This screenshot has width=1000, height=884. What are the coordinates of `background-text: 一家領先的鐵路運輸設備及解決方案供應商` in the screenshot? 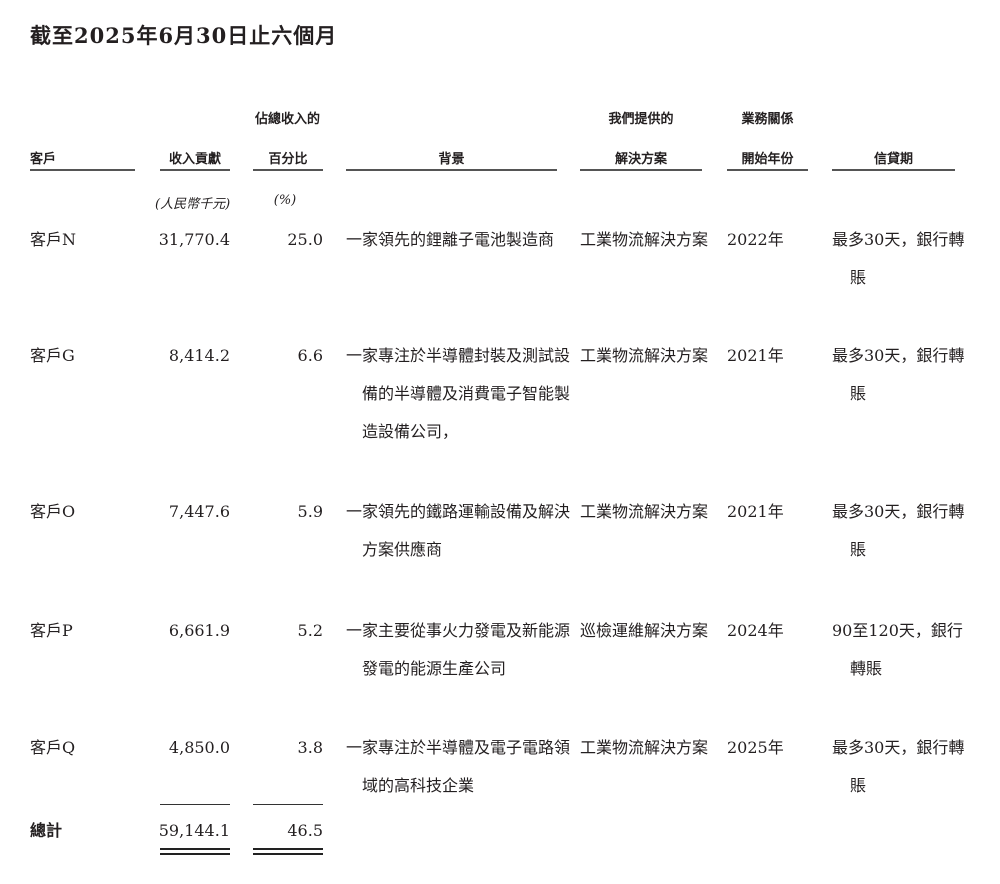 It's located at (458, 530).